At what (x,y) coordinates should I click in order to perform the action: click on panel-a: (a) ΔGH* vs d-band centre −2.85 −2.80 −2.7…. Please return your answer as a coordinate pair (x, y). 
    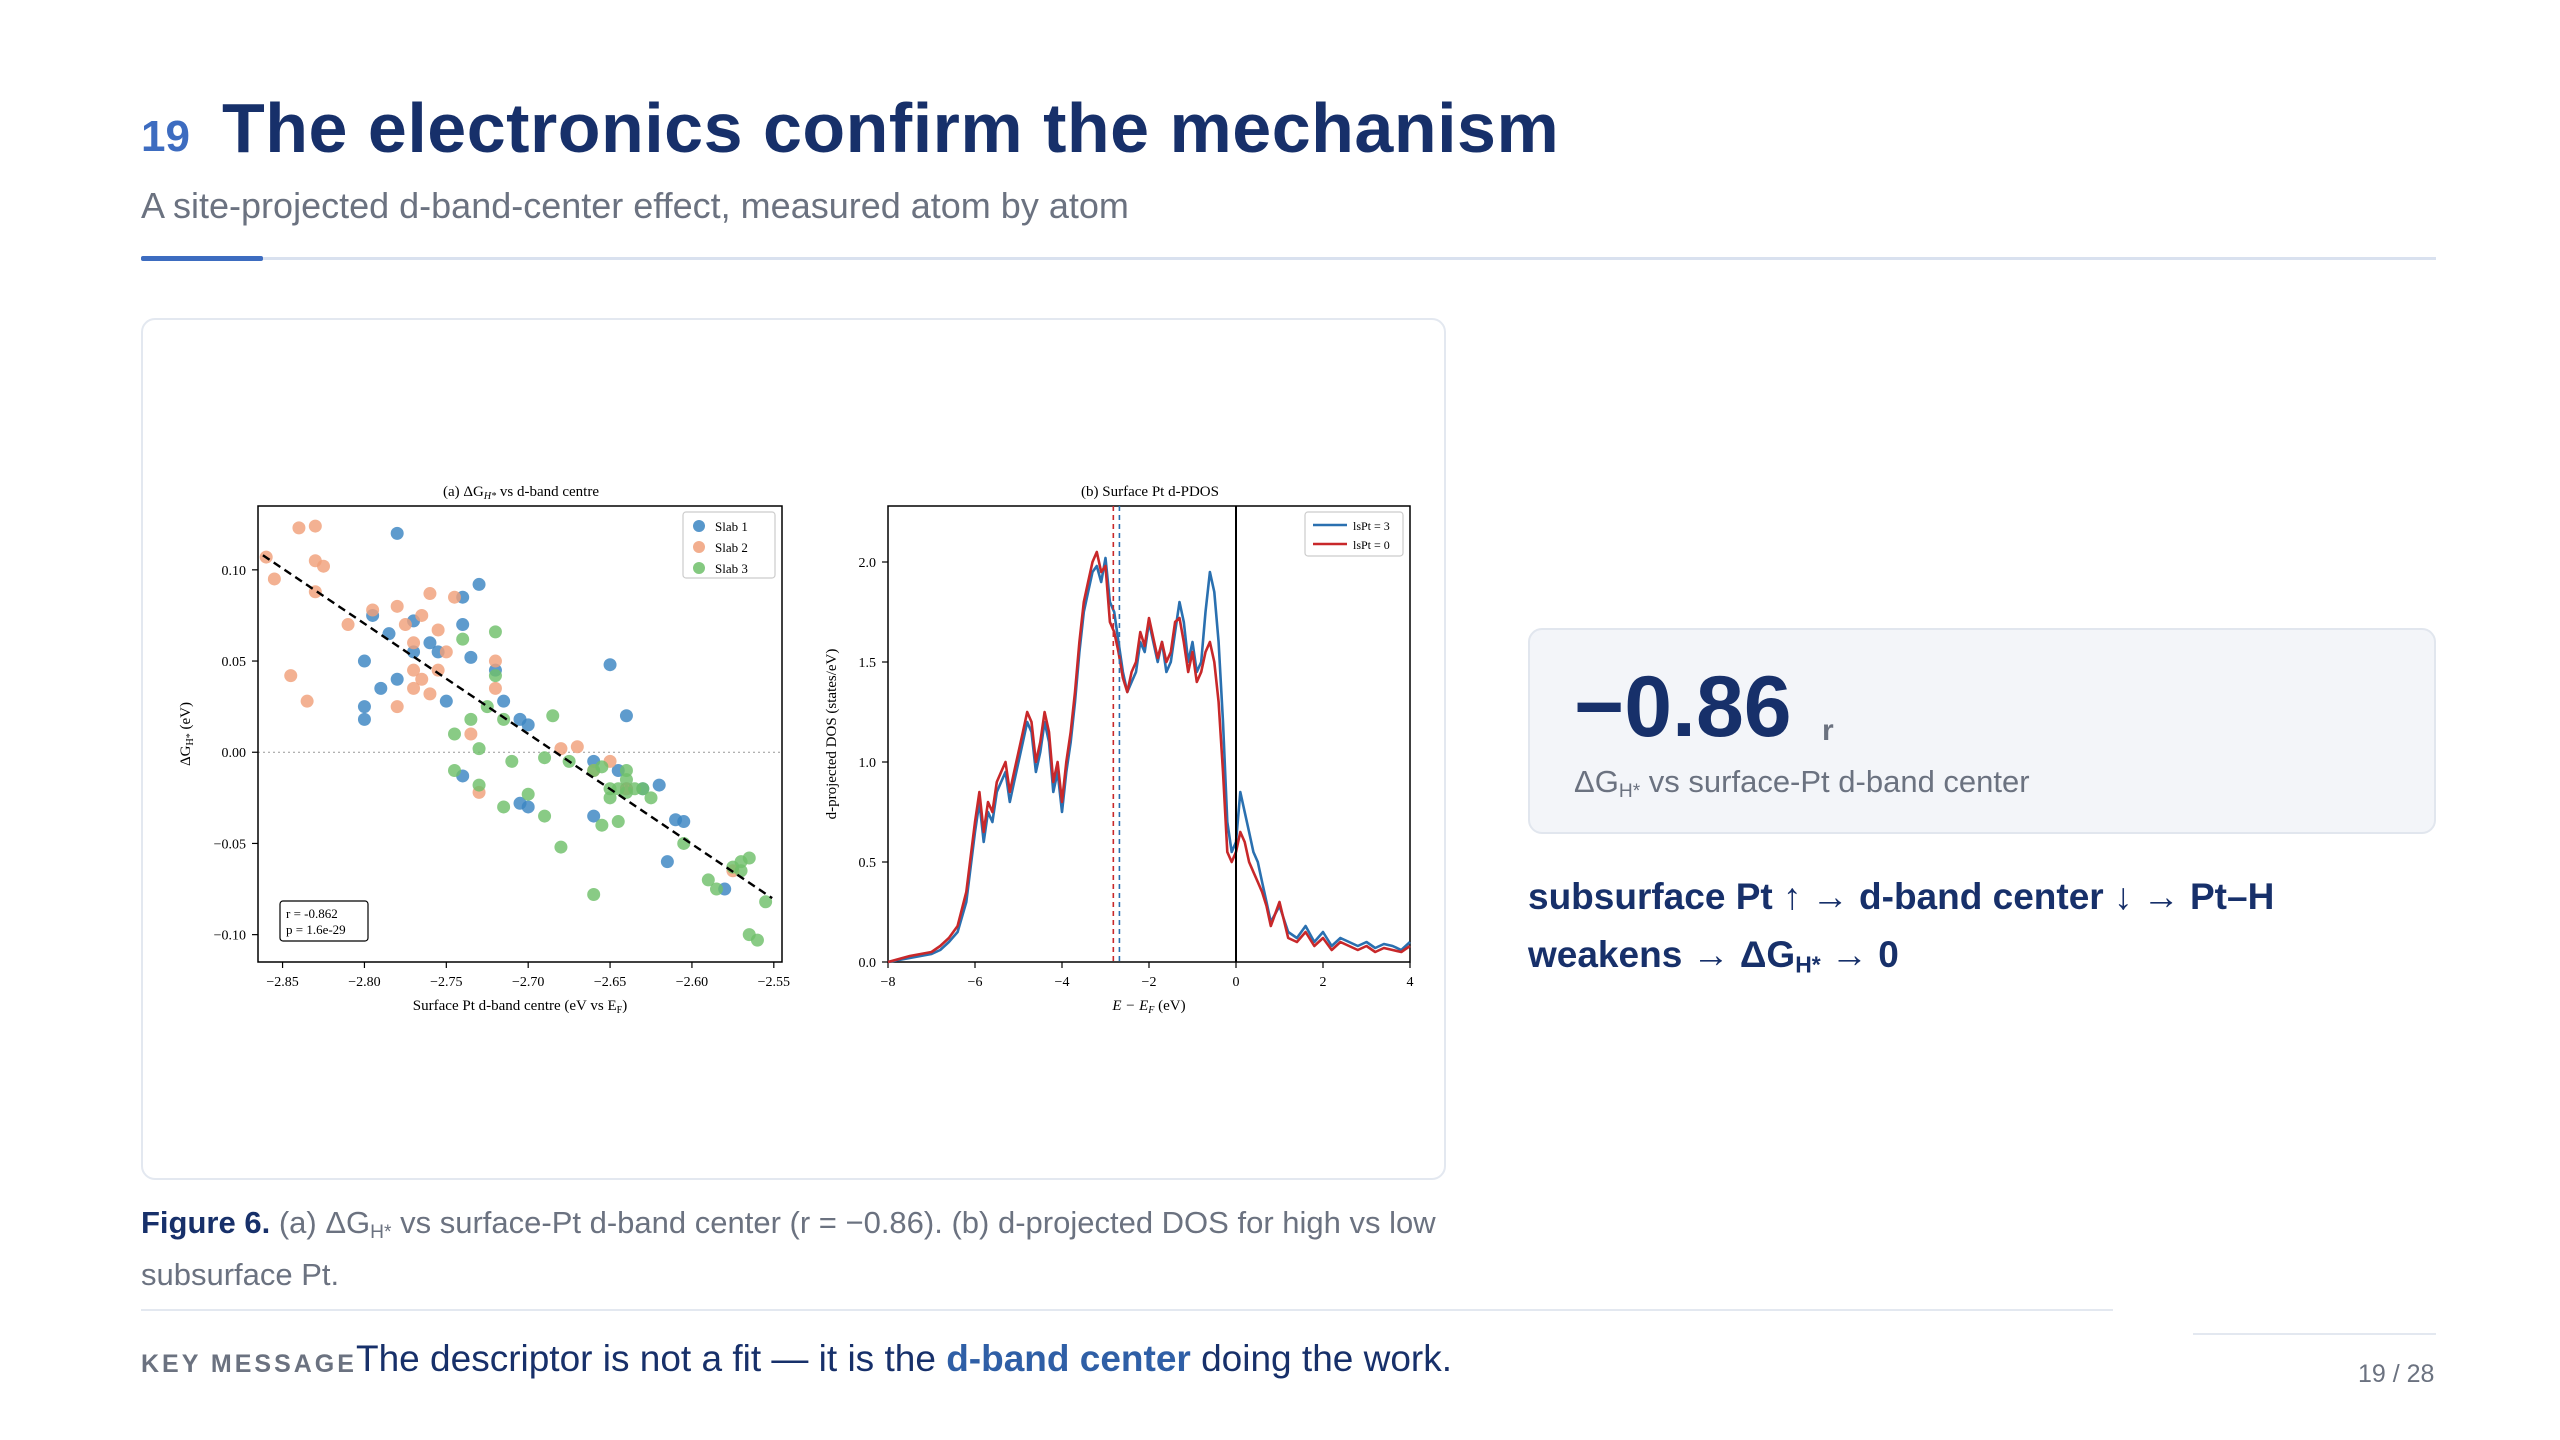
    Looking at the image, I should click on (484, 750).